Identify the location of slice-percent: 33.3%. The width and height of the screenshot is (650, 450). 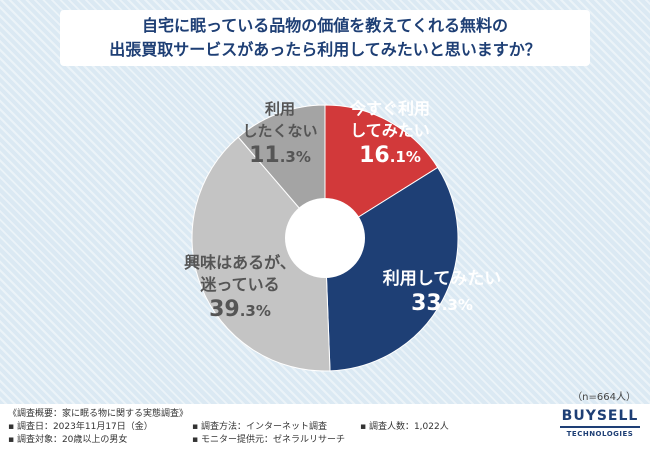
(442, 303).